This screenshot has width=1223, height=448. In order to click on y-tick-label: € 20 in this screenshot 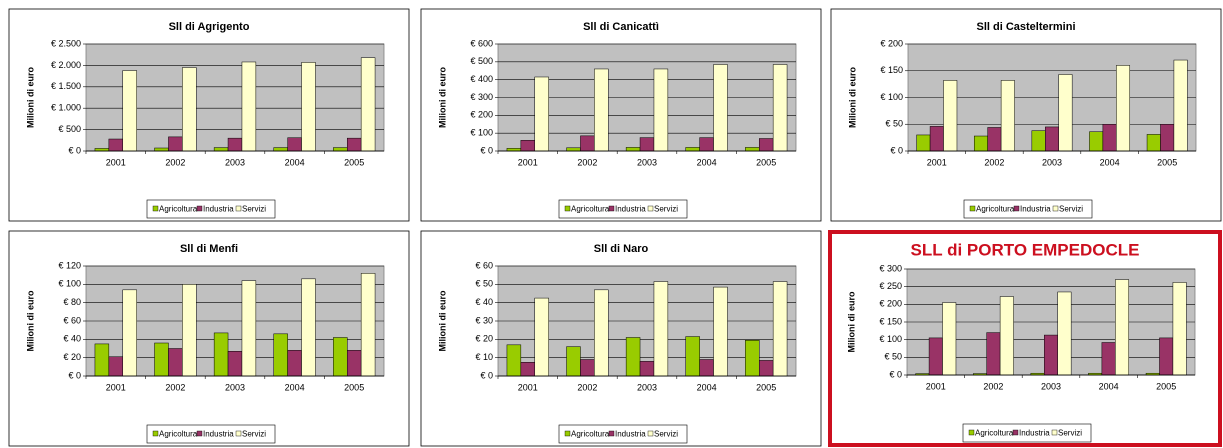, I will do `click(72, 357)`.